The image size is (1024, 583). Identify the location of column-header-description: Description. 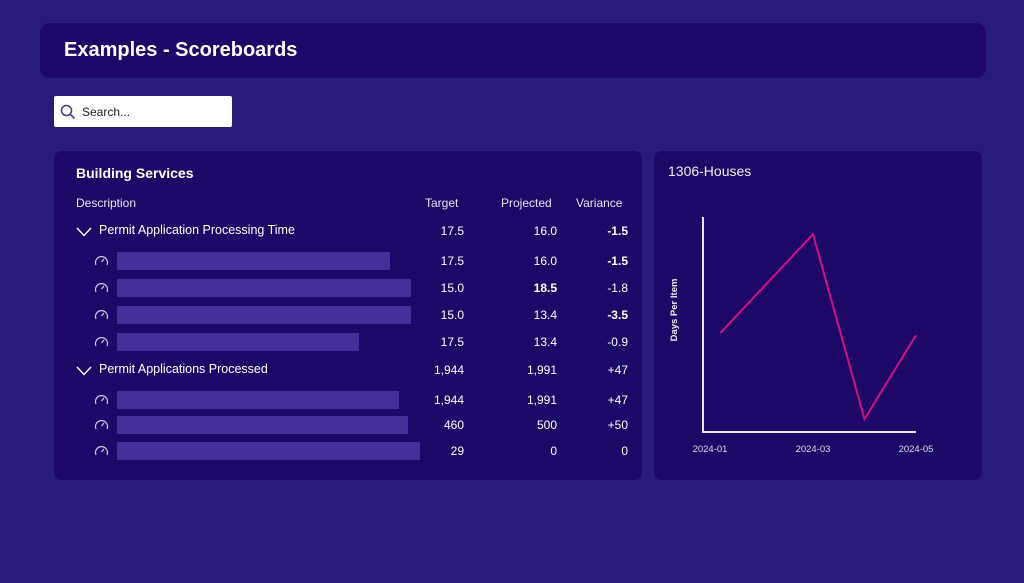
(106, 203).